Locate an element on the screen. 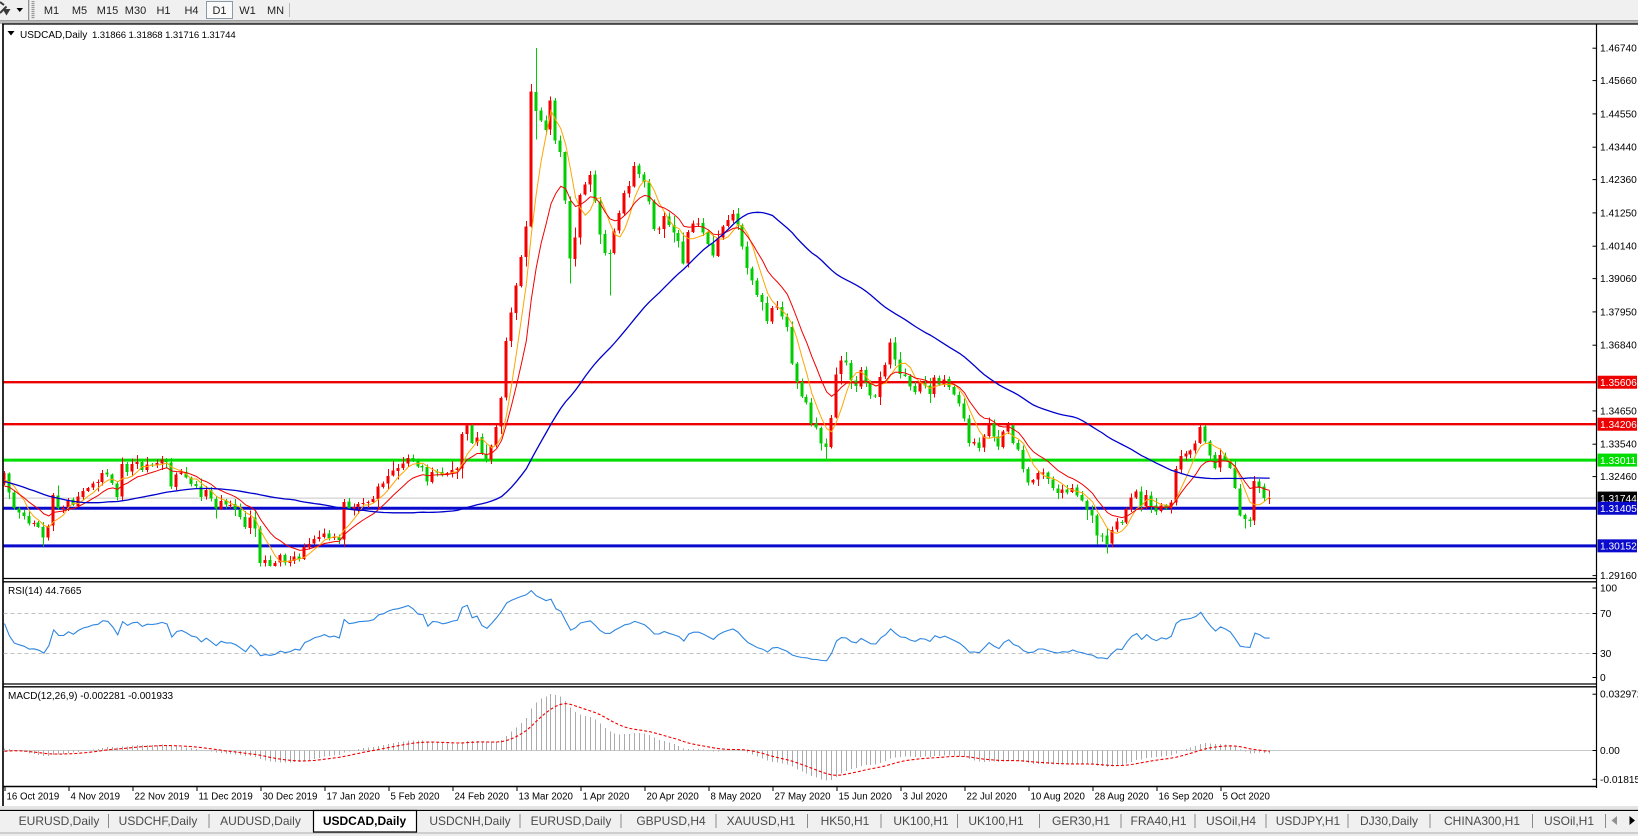 The width and height of the screenshot is (1638, 836). svg-text: USDJPY,H1 is located at coordinates (1308, 821).